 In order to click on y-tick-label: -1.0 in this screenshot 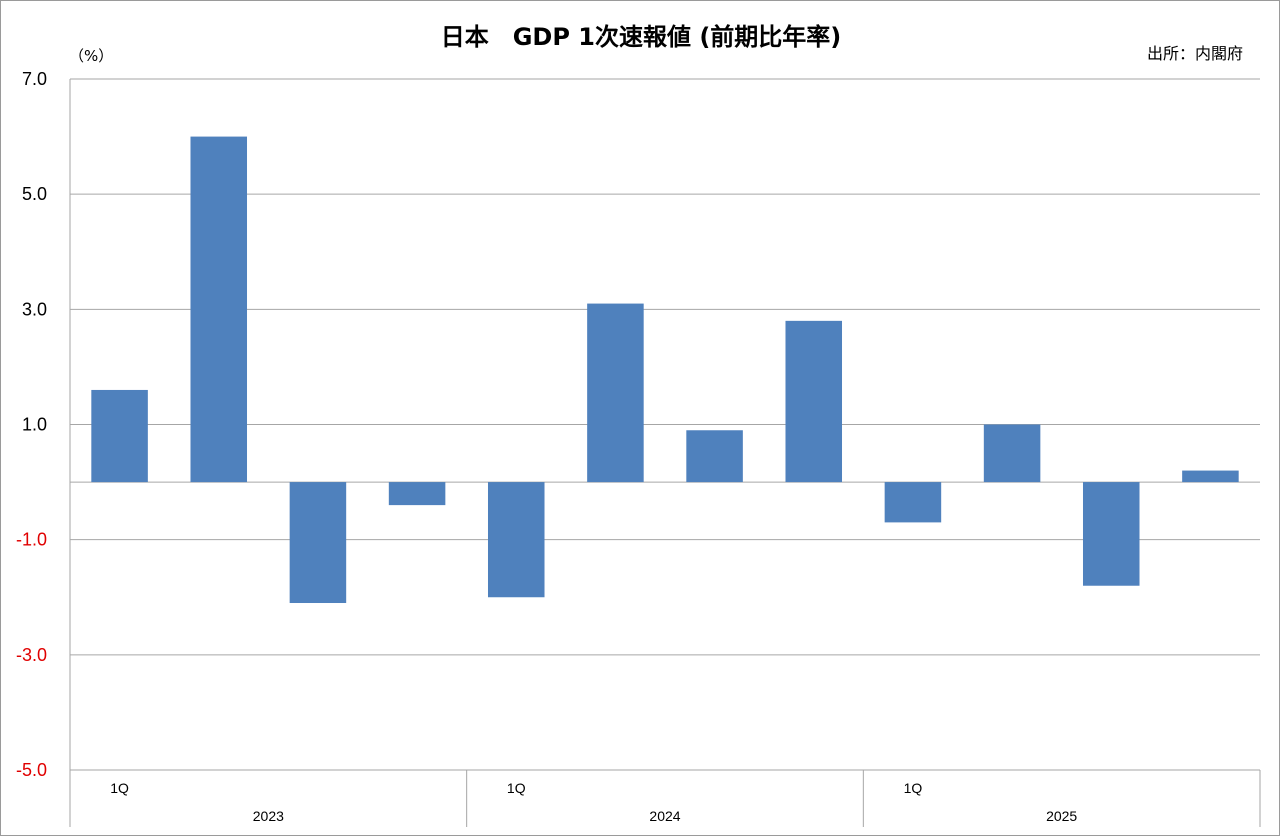, I will do `click(31, 540)`.